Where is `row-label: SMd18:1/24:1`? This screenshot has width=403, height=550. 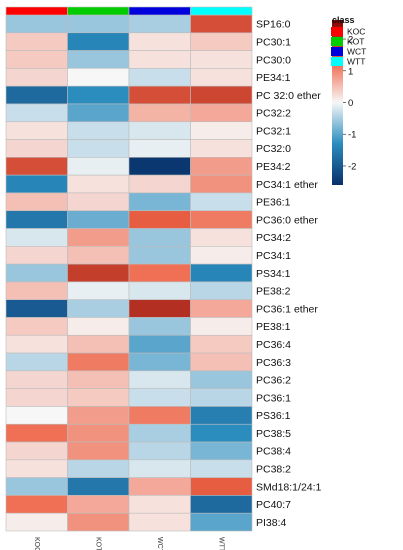 row-label: SMd18:1/24:1 is located at coordinates (289, 487).